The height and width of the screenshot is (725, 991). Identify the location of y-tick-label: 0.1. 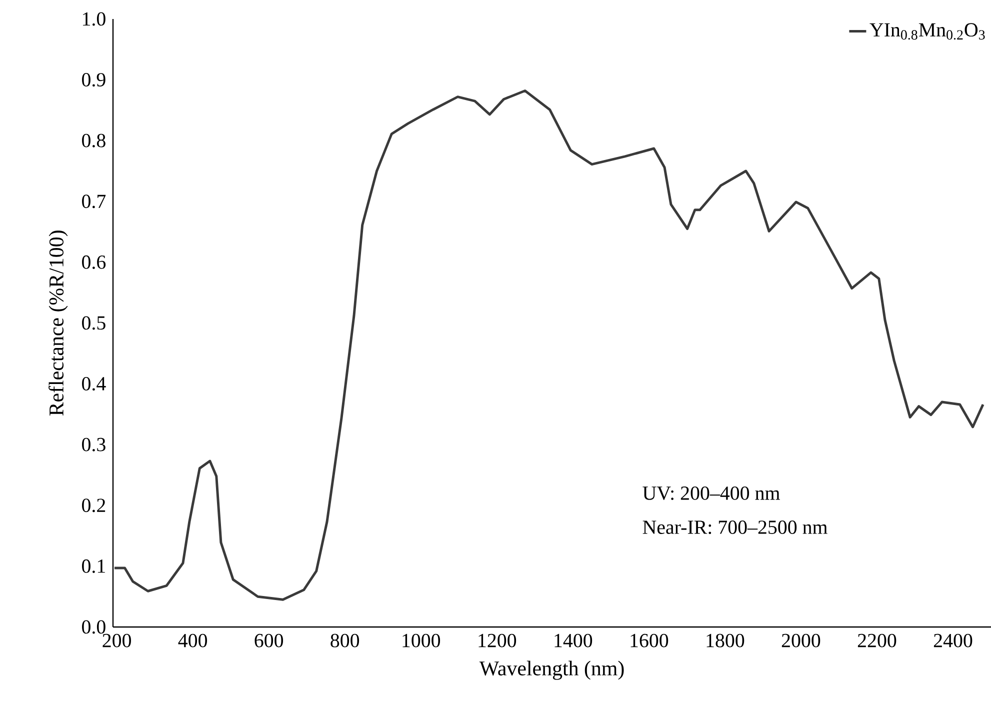
(93, 566).